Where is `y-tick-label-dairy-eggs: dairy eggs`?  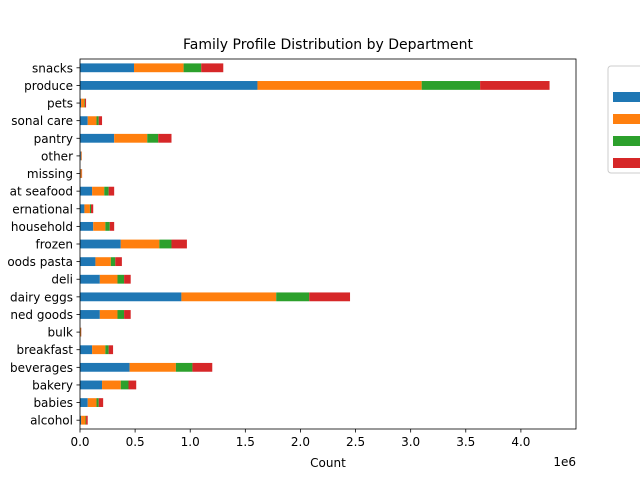
y-tick-label-dairy-eggs: dairy eggs is located at coordinates (41, 297).